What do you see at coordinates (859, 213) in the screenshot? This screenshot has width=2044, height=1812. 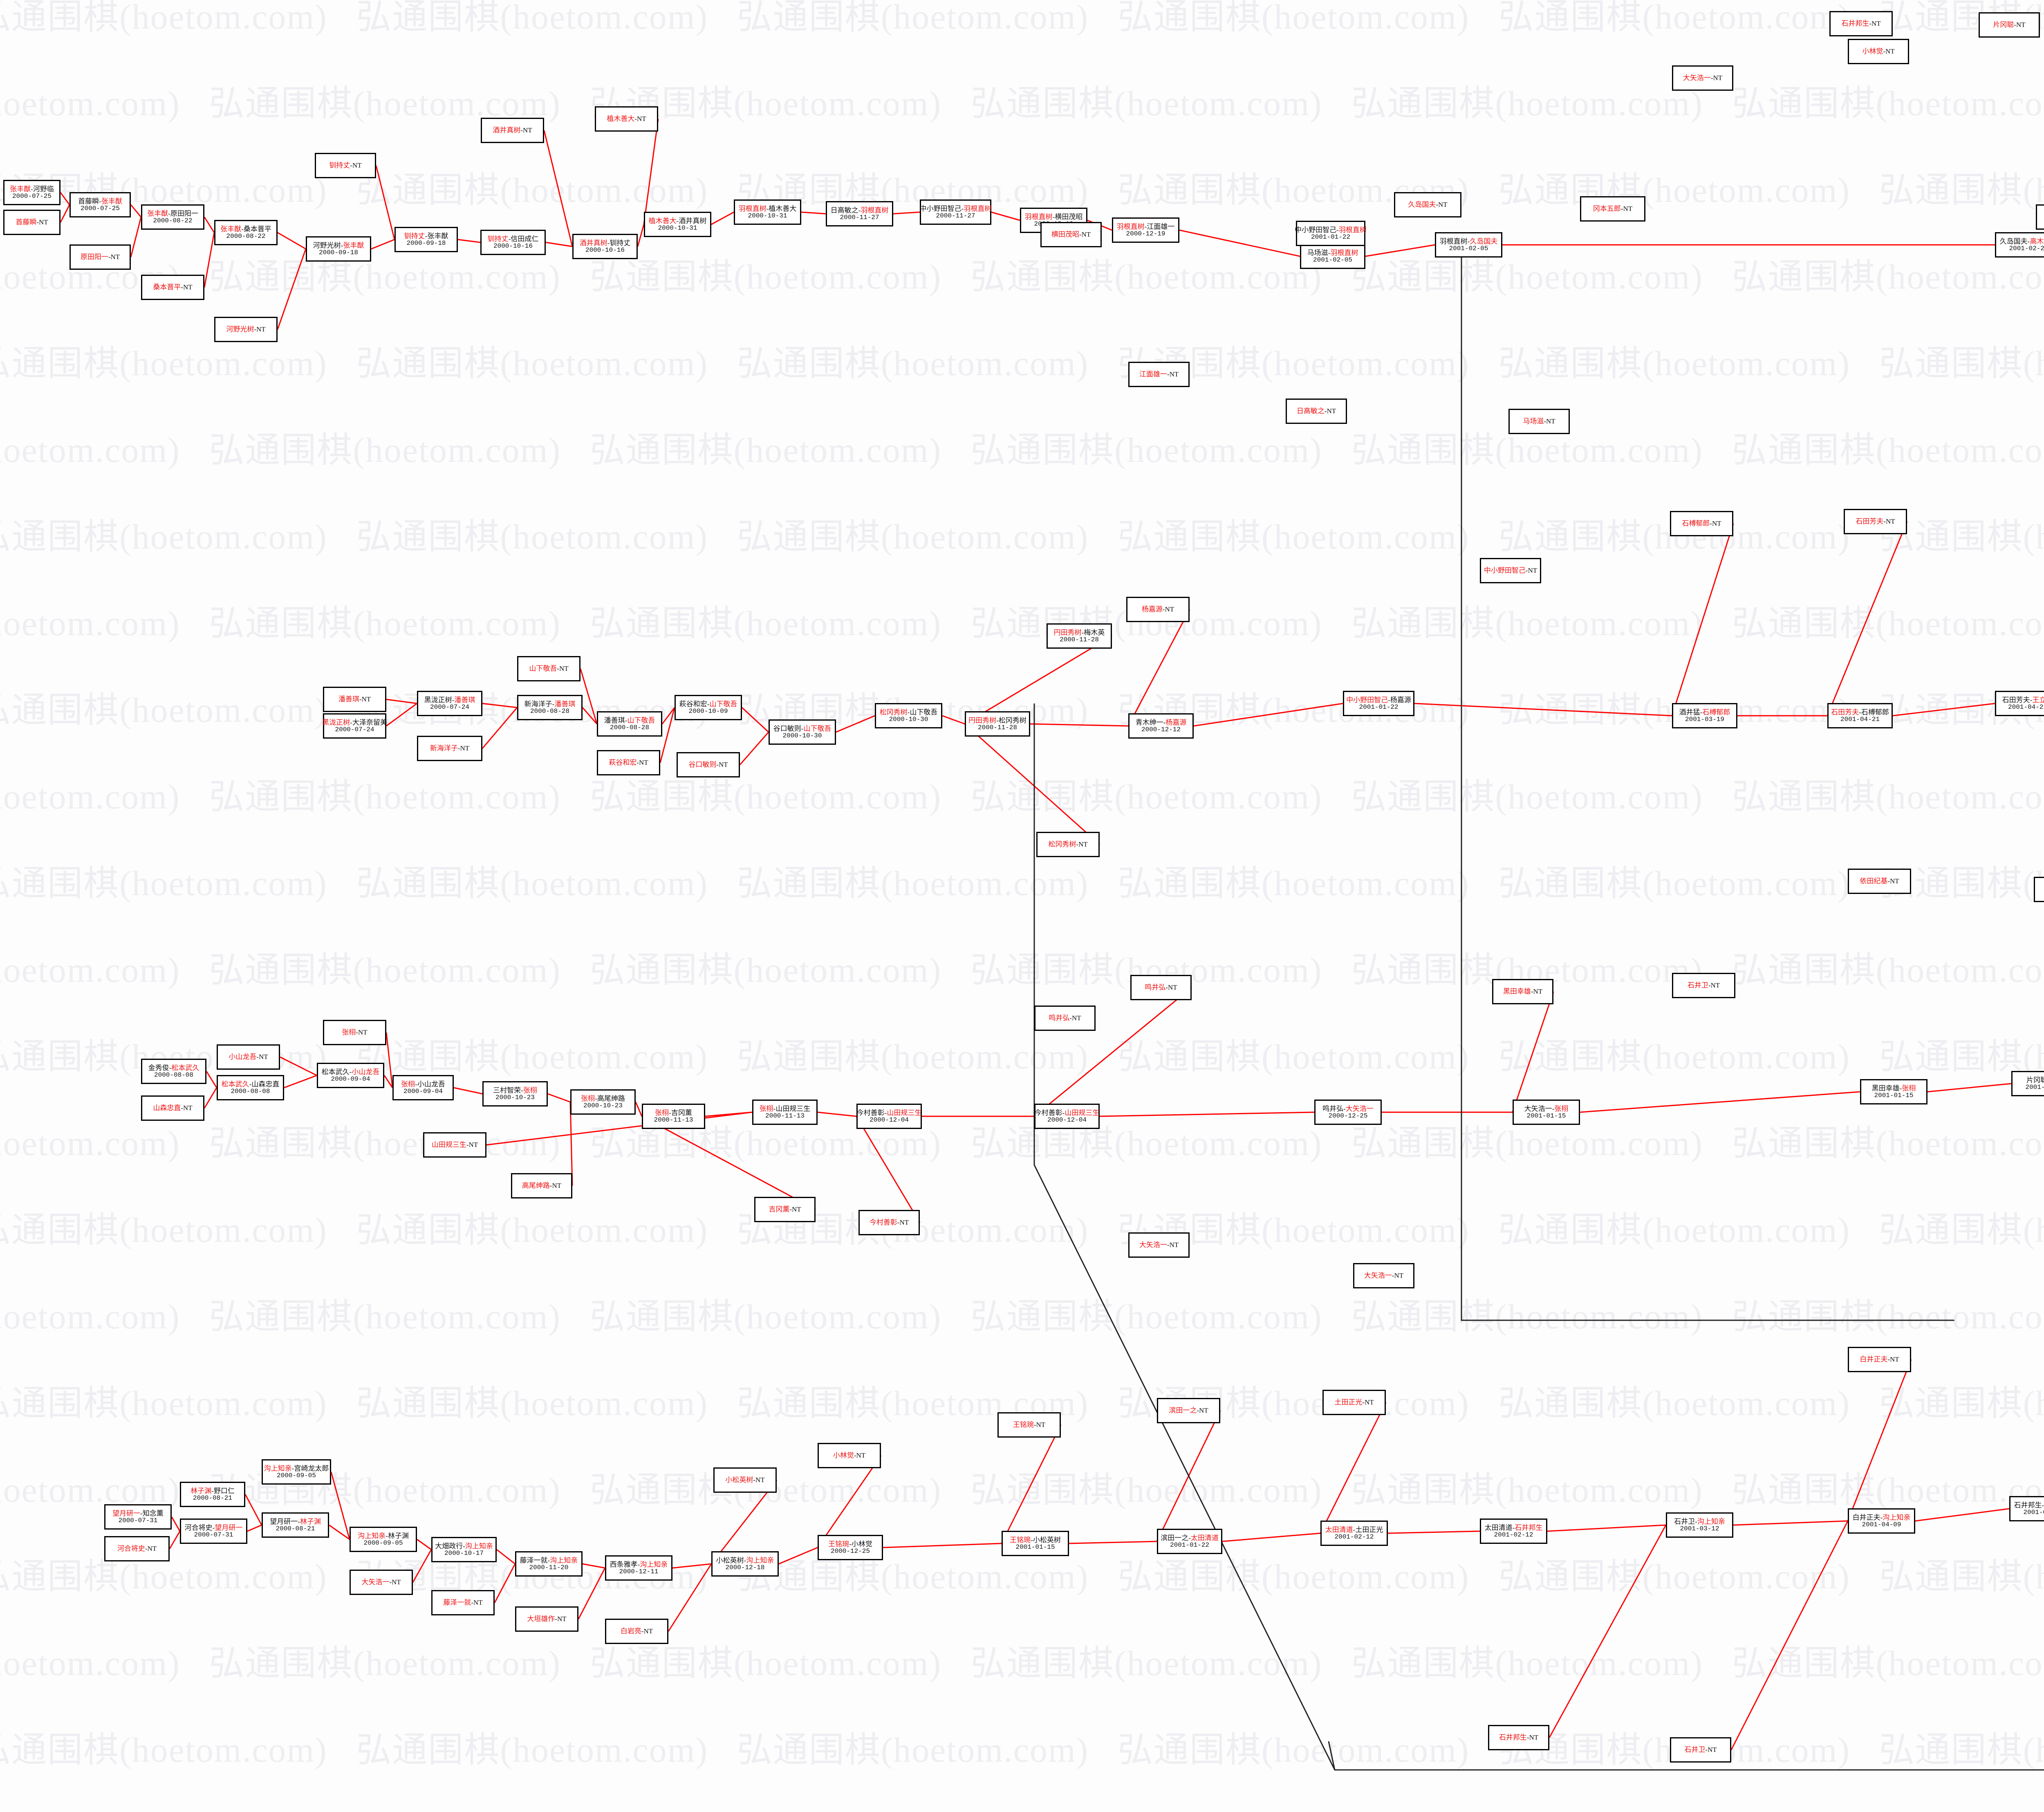 I see `match-box: 日高敏之-羽根直树 2000-11-27` at bounding box center [859, 213].